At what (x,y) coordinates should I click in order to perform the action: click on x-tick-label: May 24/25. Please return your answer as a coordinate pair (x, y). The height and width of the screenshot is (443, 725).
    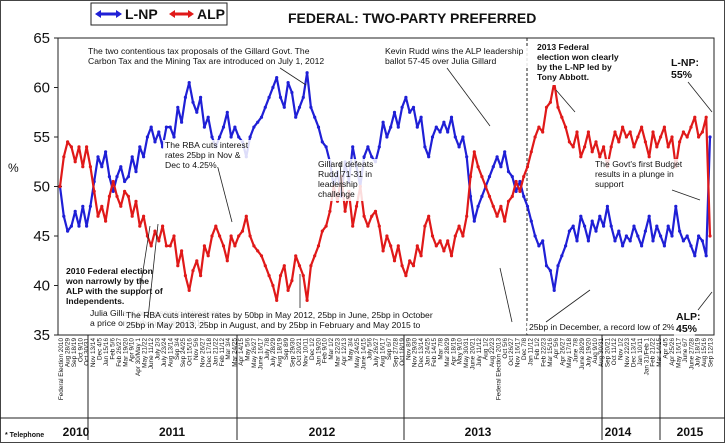
    Looking at the image, I should click on (357, 353).